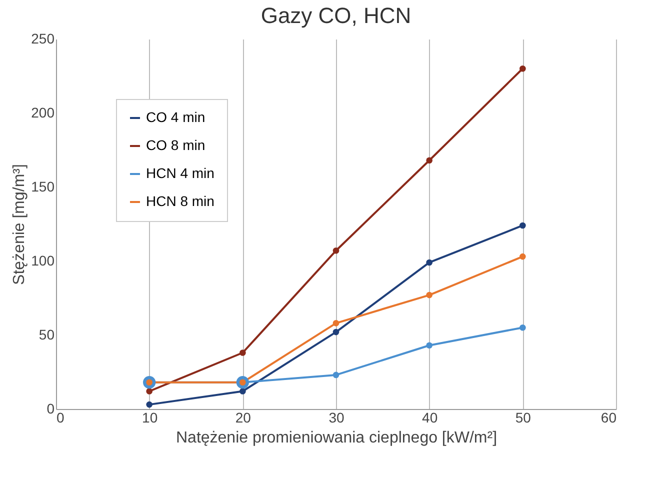 This screenshot has width=661, height=495. Describe the element at coordinates (608, 418) in the screenshot. I see `x-tick-label: 60` at that location.